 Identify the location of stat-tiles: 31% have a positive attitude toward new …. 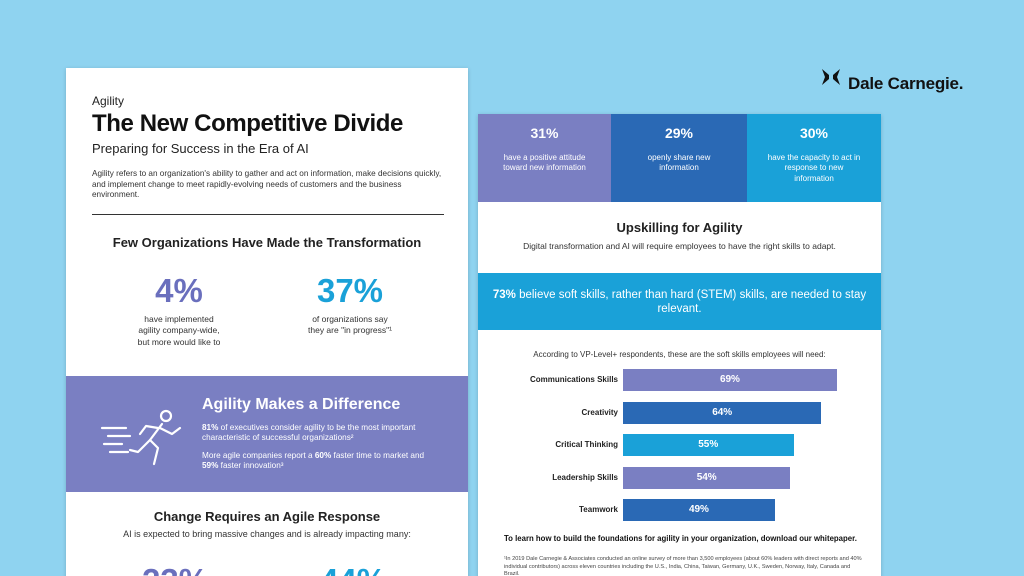
(679, 158).